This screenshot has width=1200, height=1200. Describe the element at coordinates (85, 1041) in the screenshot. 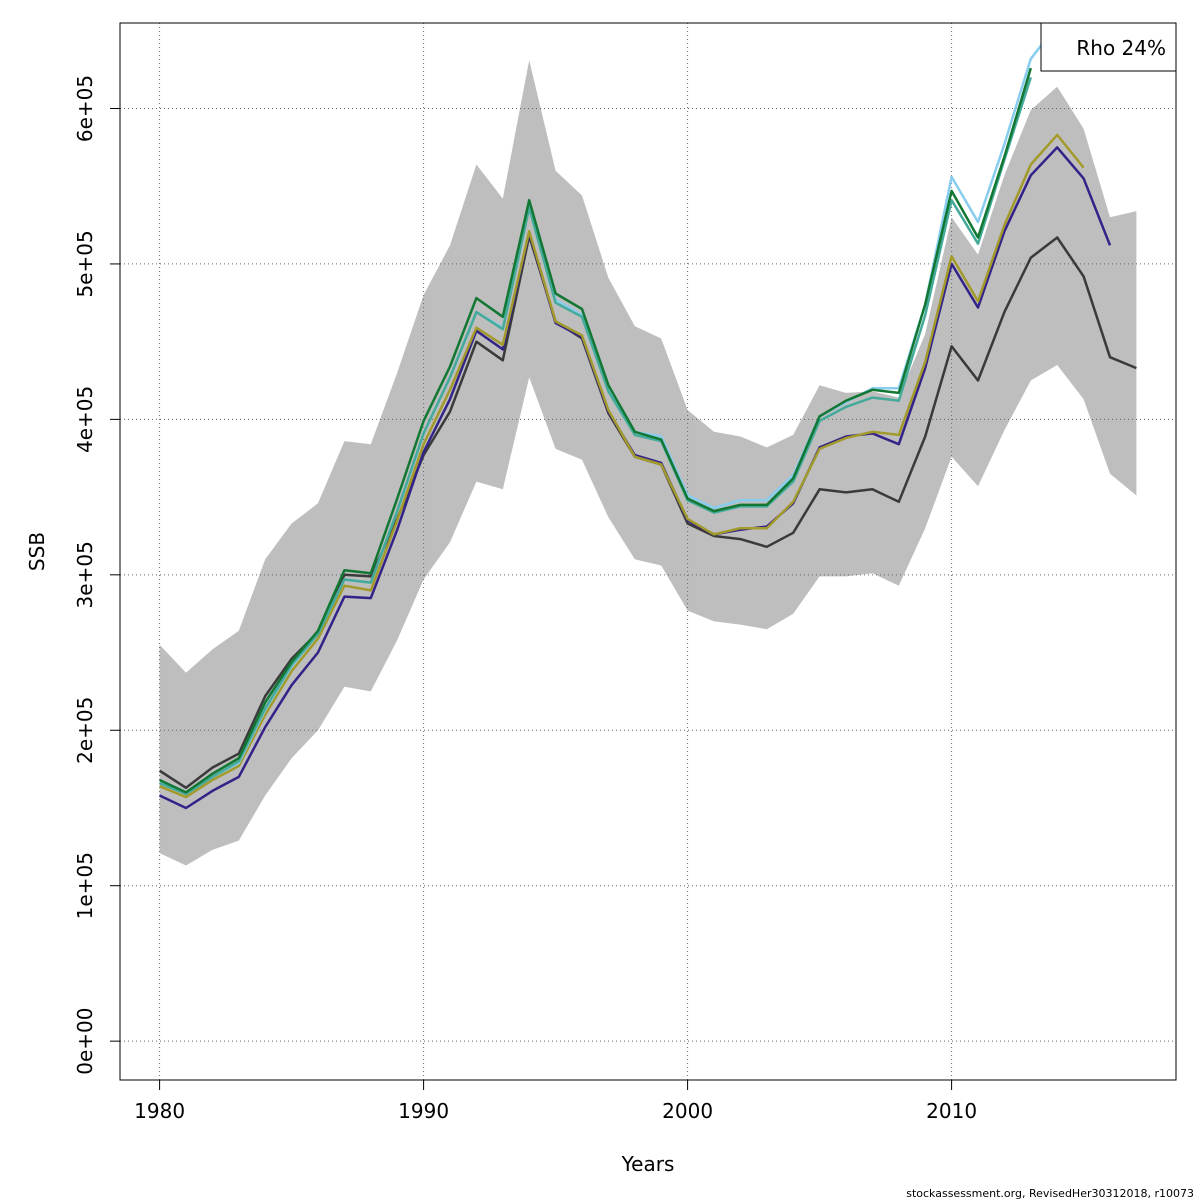

I see `y-tick-label: 0e+00` at that location.